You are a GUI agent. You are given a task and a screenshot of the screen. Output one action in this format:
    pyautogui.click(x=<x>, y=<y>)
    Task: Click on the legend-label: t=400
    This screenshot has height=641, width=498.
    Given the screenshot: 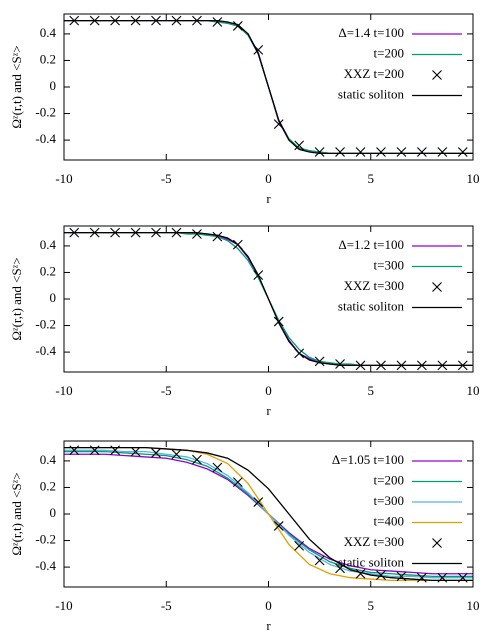 What is the action you would take?
    pyautogui.click(x=389, y=520)
    